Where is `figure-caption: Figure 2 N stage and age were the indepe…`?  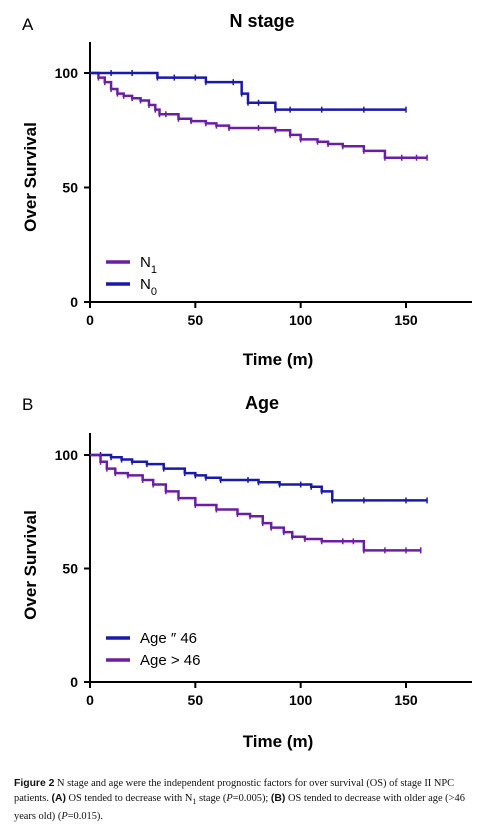
figure-caption: Figure 2 N stage and age were the indepe… is located at coordinates (243, 800).